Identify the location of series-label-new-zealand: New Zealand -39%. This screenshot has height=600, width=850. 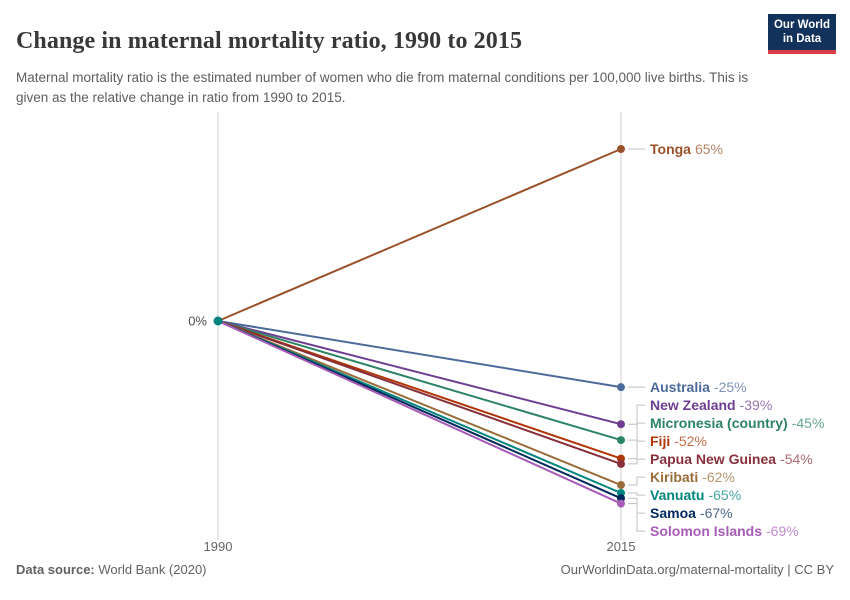
(711, 405).